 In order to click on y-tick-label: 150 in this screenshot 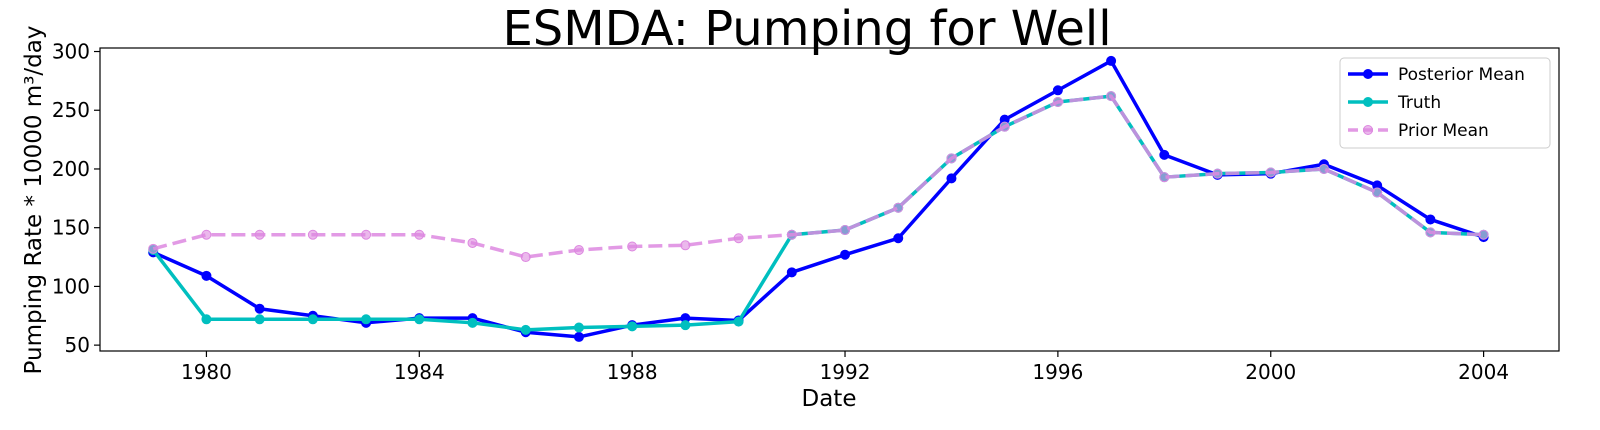, I will do `click(71, 228)`.